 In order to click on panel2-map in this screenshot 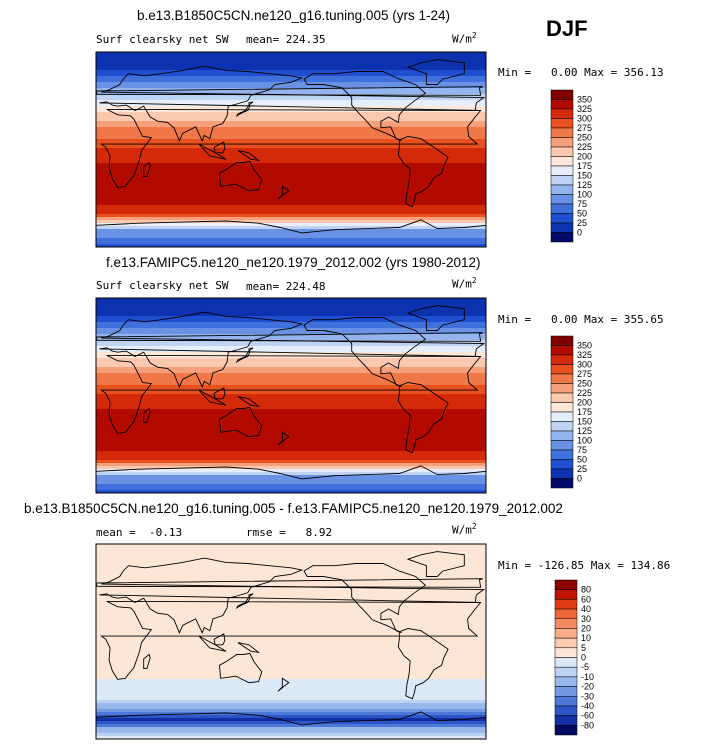, I will do `click(291, 395)`.